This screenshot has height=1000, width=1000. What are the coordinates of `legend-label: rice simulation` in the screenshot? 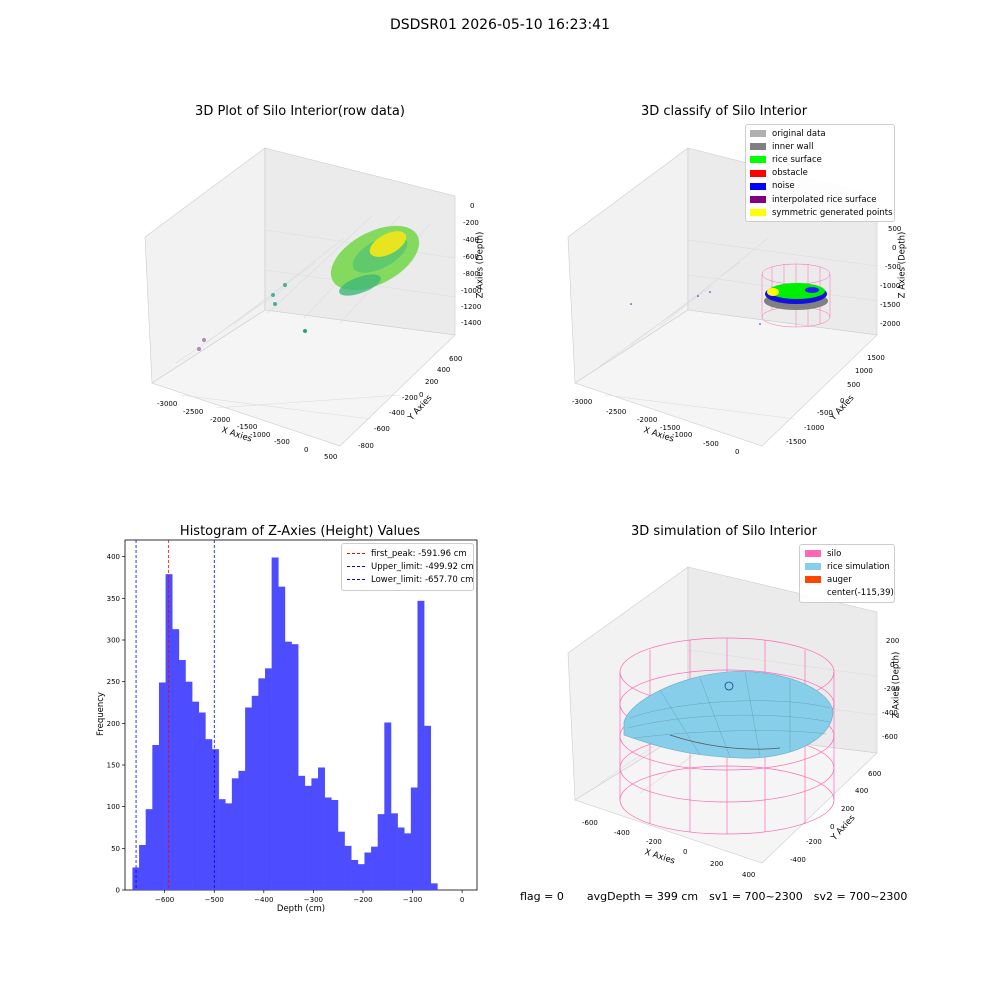 It's located at (858, 566).